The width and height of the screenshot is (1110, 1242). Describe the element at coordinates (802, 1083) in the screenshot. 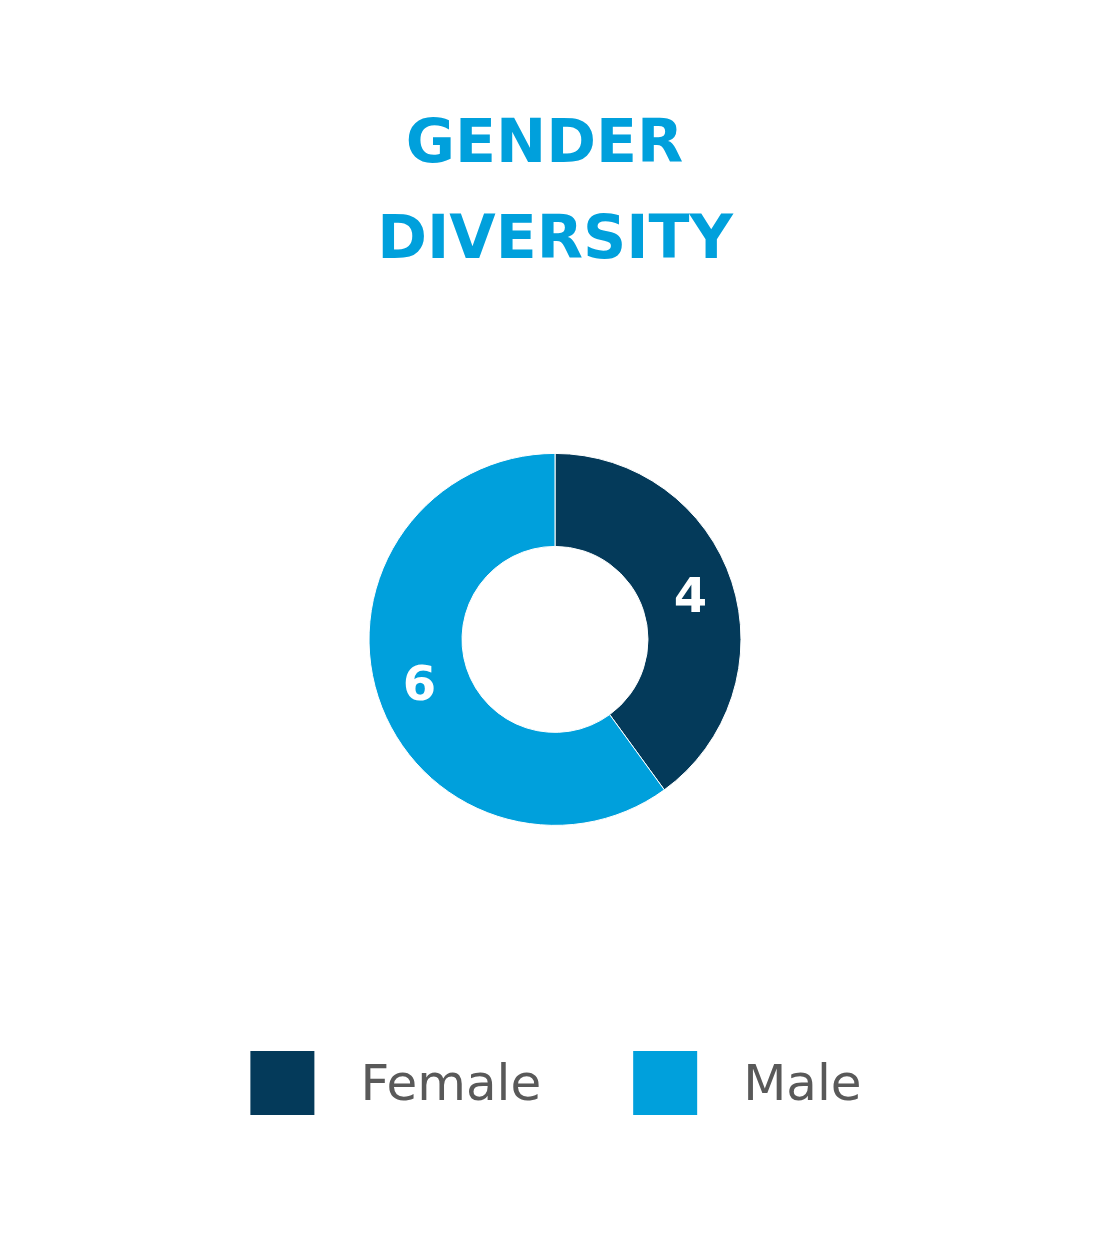

I see `legend-label: Male` at that location.